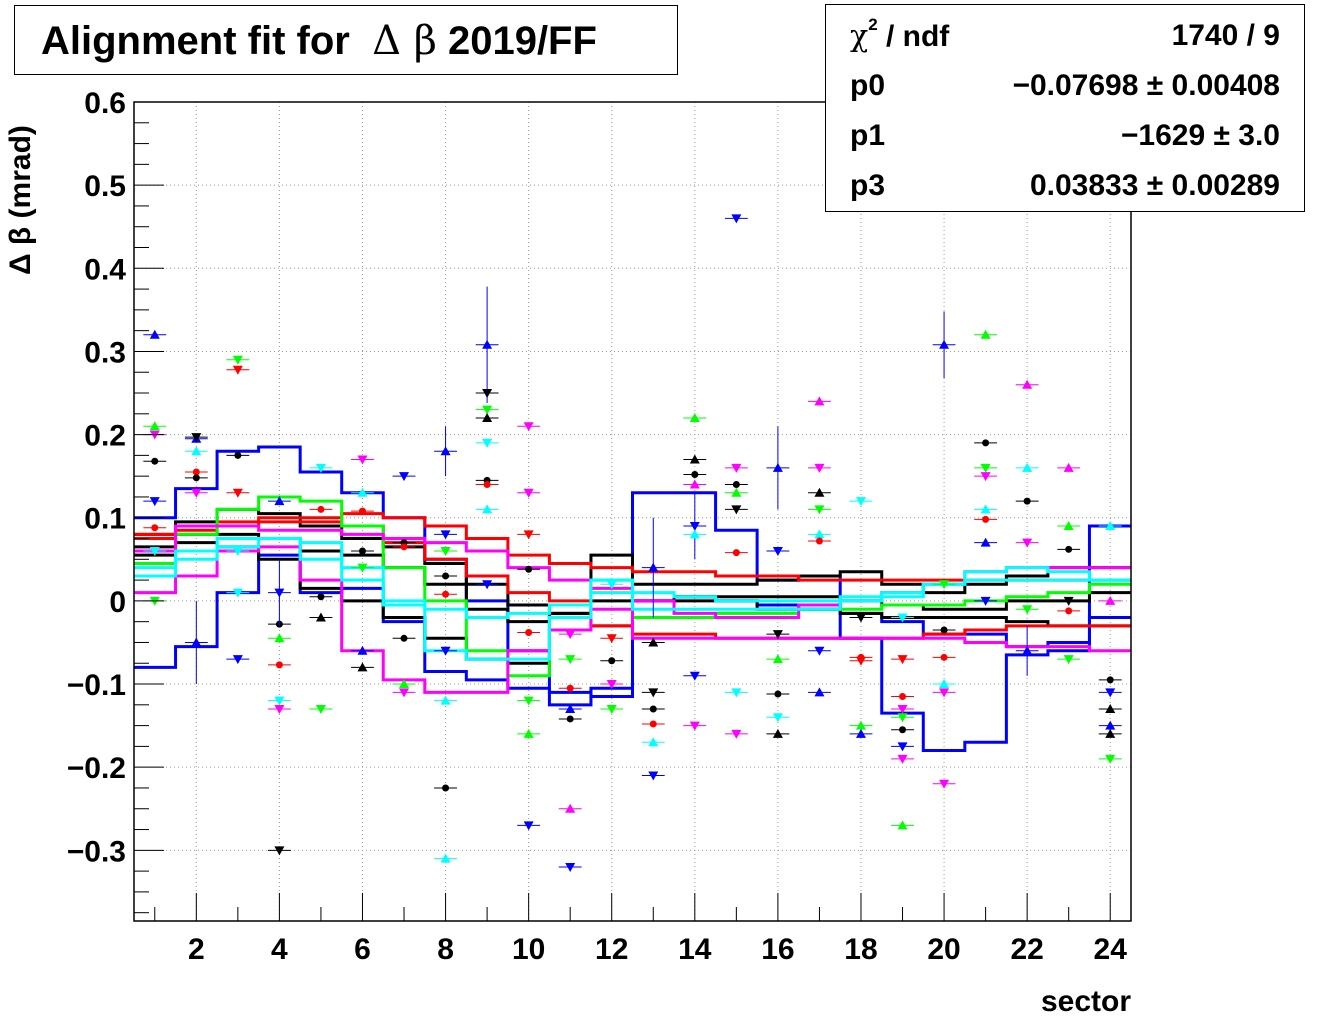 The image size is (1331, 1025). I want to click on stats-param-name: p0, so click(868, 85).